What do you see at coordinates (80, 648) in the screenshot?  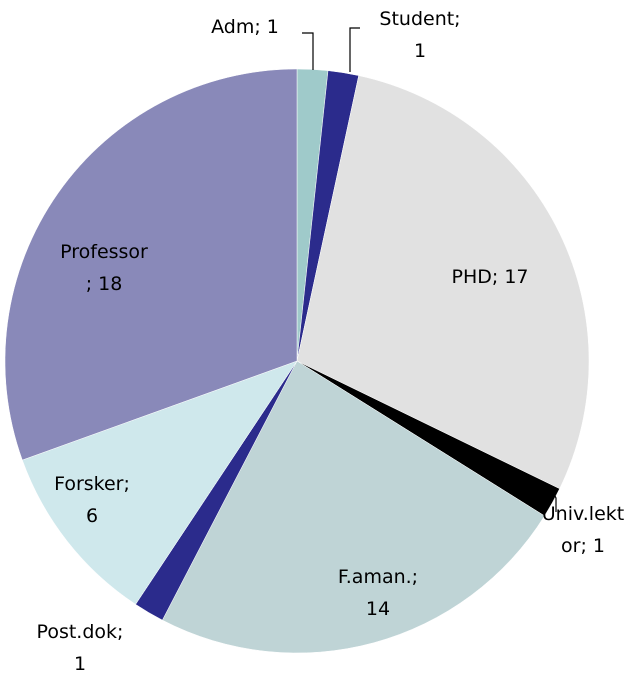 I see `data-label: Post.dok; 1` at bounding box center [80, 648].